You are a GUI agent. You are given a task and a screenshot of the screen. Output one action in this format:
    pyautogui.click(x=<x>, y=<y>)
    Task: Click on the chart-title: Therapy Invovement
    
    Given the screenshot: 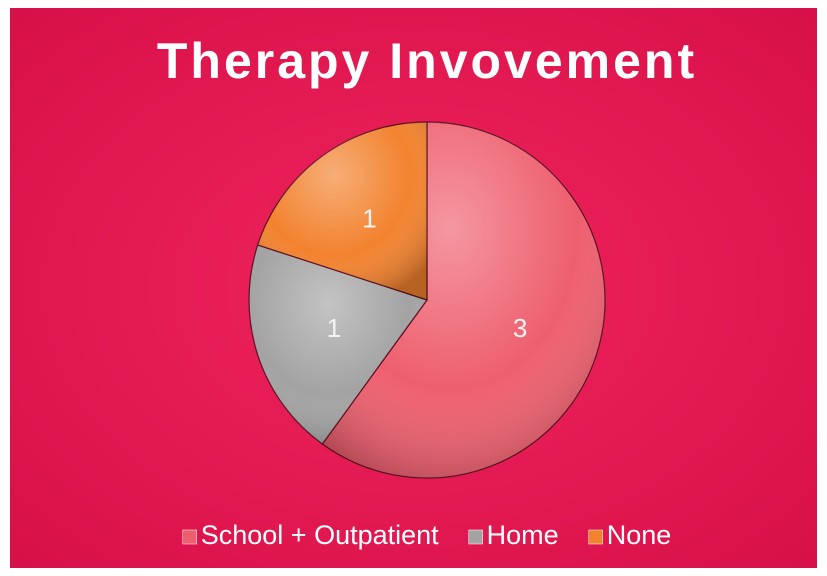 What is the action you would take?
    pyautogui.click(x=427, y=61)
    